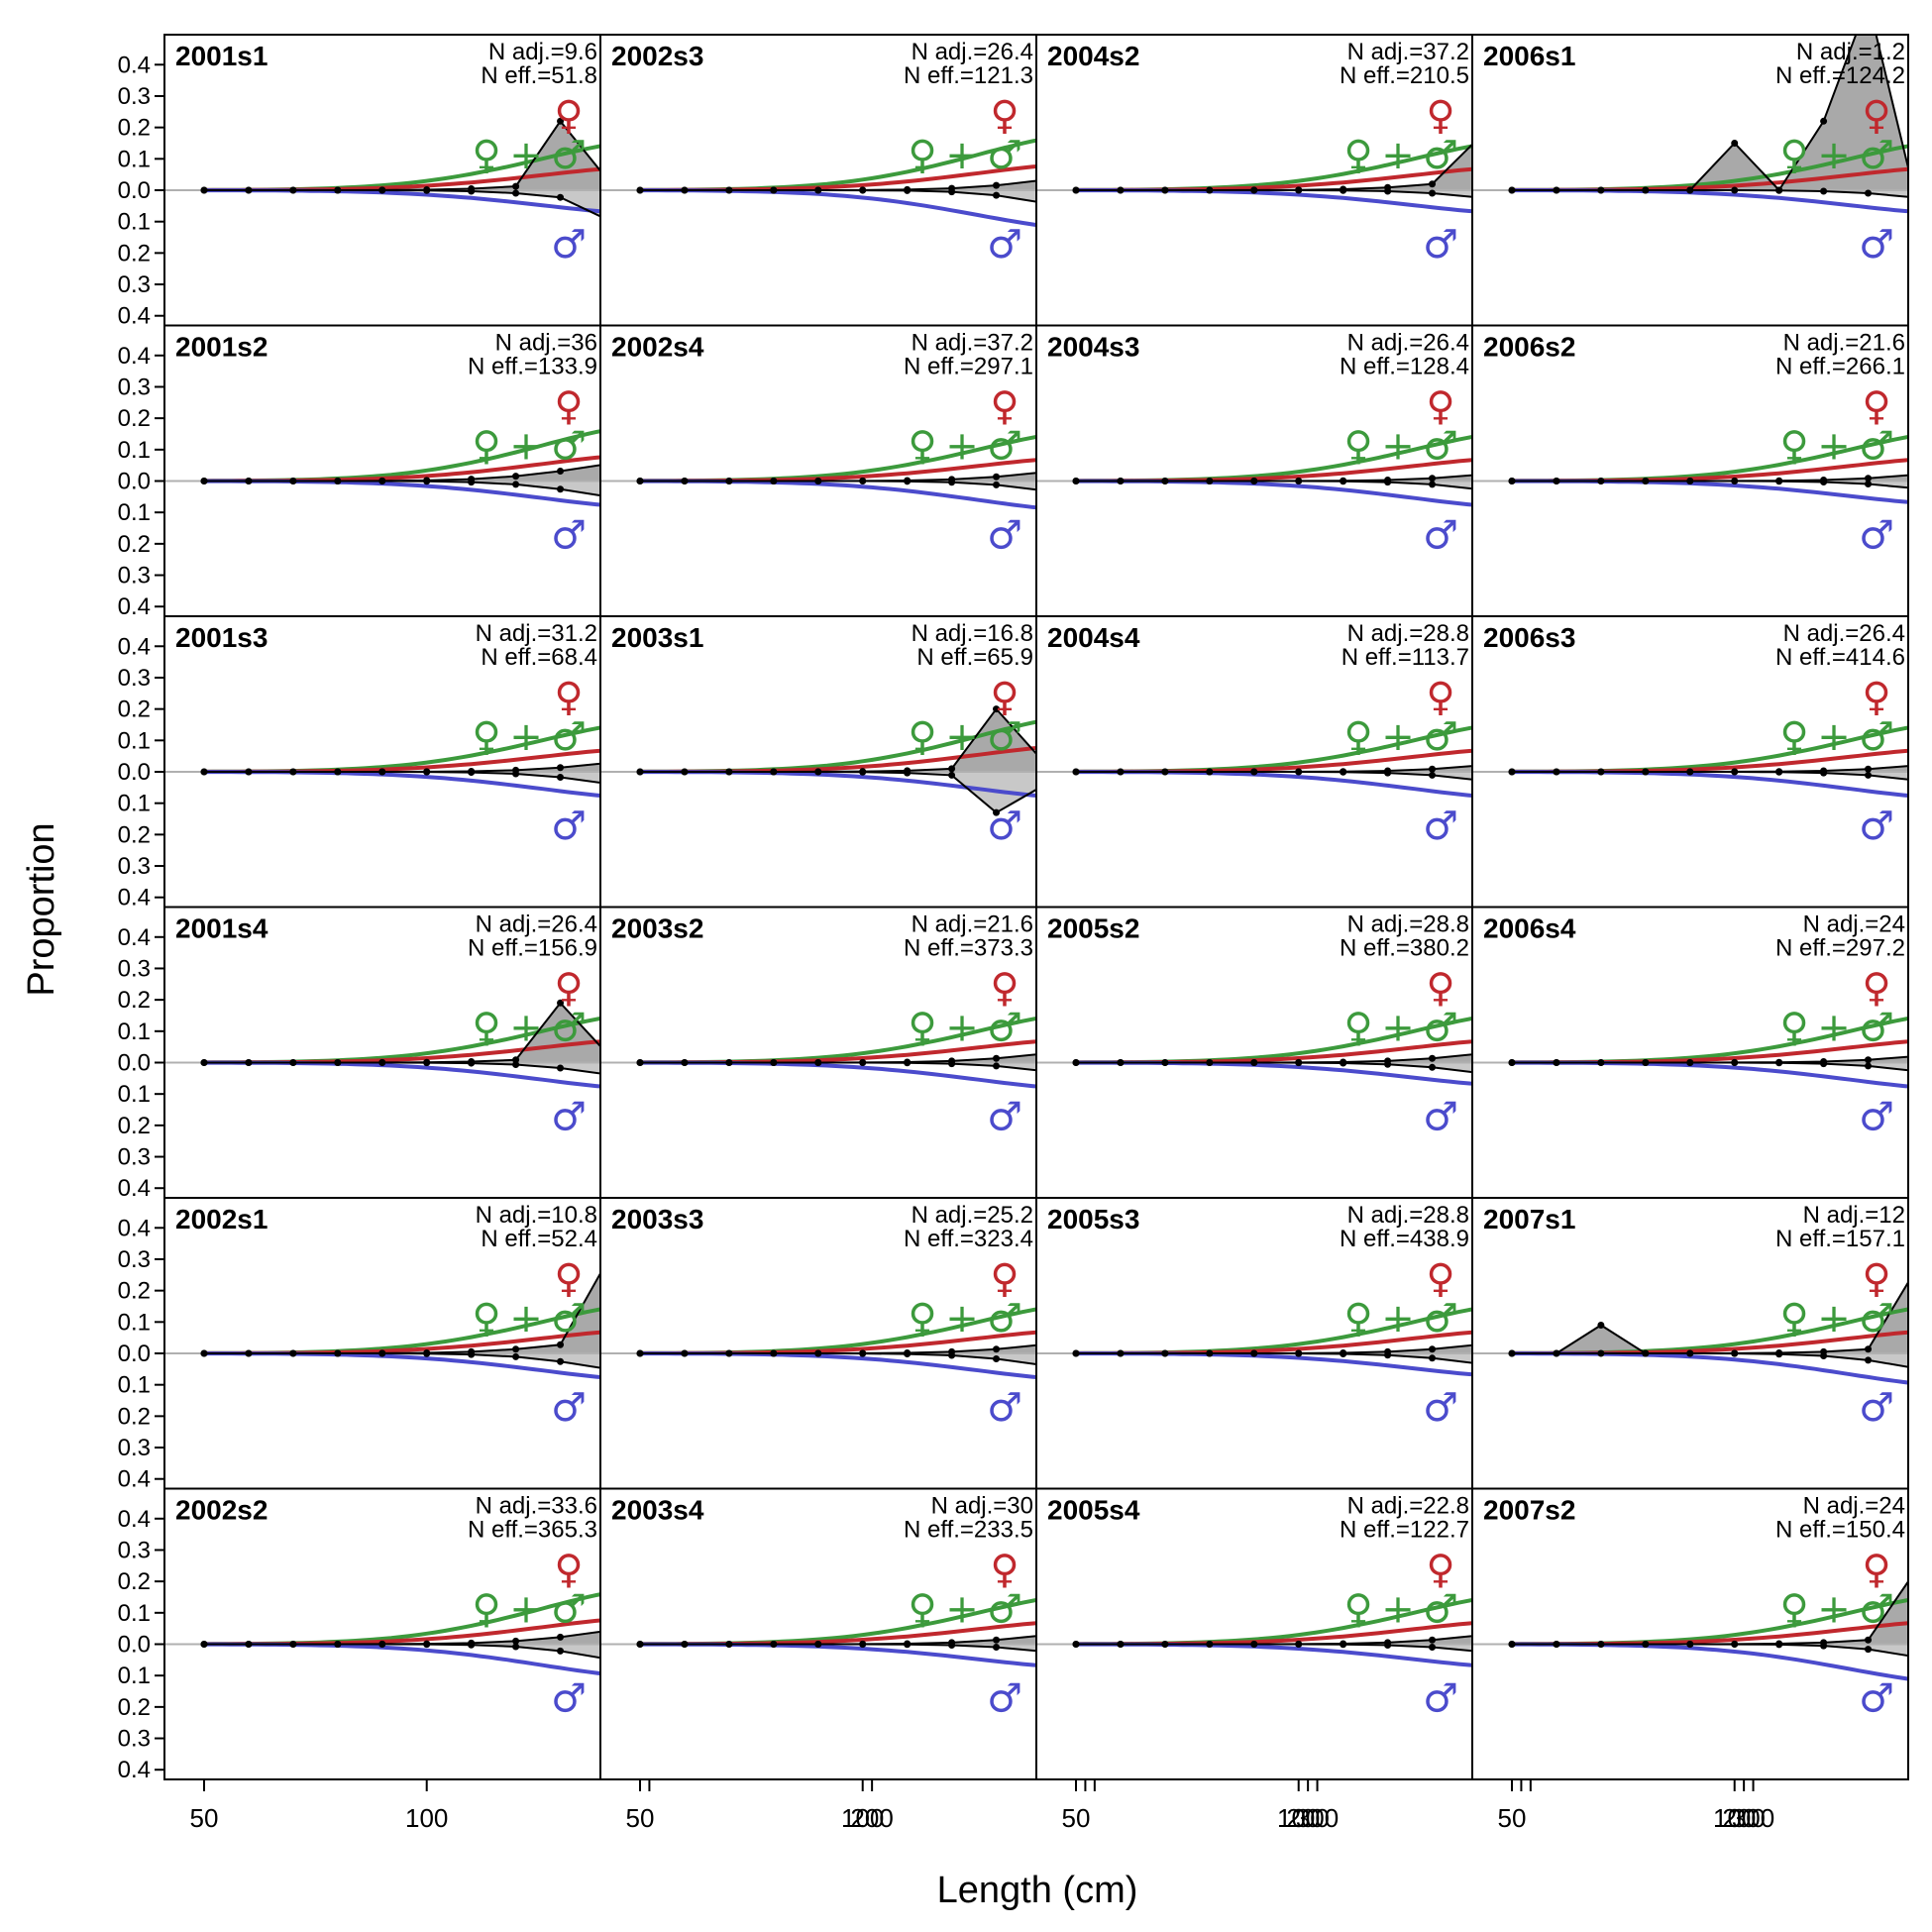 This screenshot has height=1932, width=1932. I want to click on panel-label: 2002s1, so click(221, 1219).